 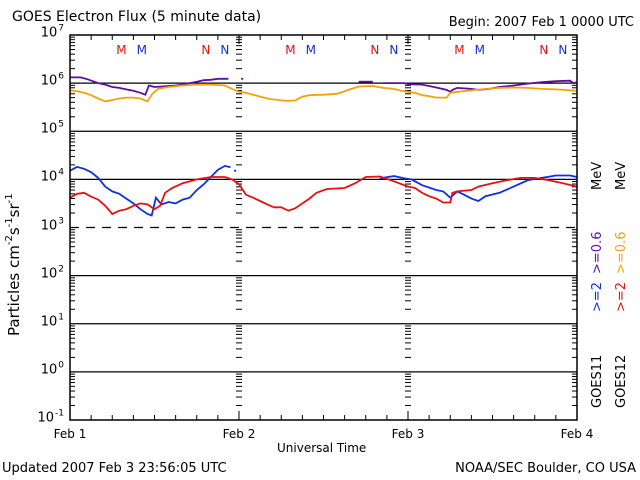 I want to click on x-tick-label: Feb 4, so click(x=577, y=434).